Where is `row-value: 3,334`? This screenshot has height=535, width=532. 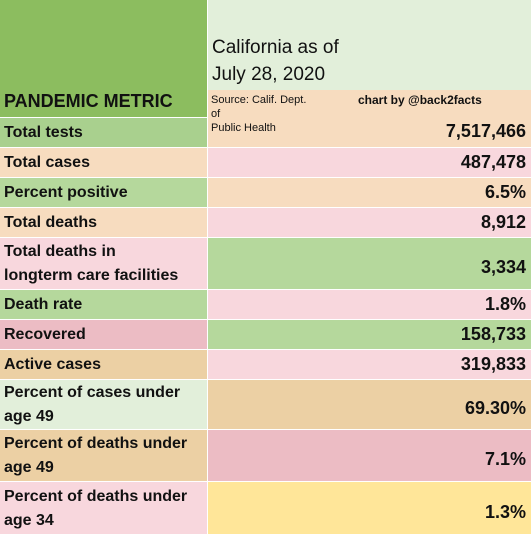
row-value: 3,334 is located at coordinates (503, 267).